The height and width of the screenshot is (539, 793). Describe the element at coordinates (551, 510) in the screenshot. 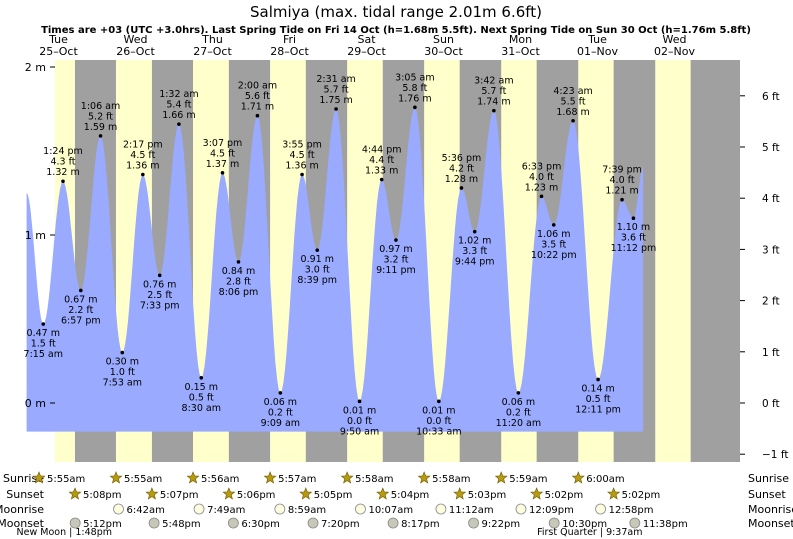

I see `moonrise-time: 12:09pm` at that location.